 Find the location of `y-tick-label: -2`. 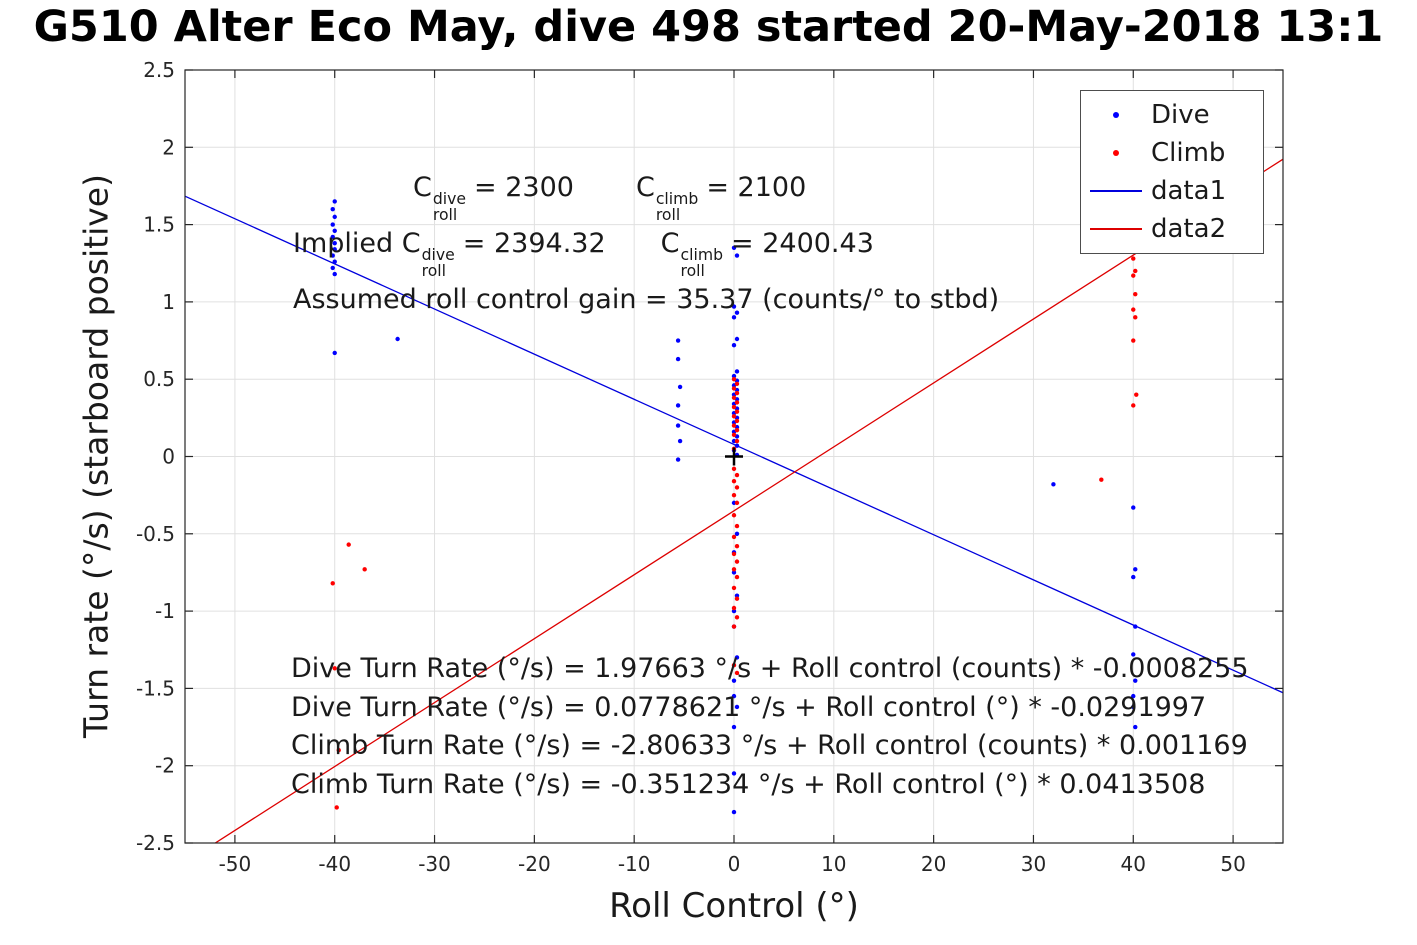

y-tick-label: -2 is located at coordinates (165, 766).